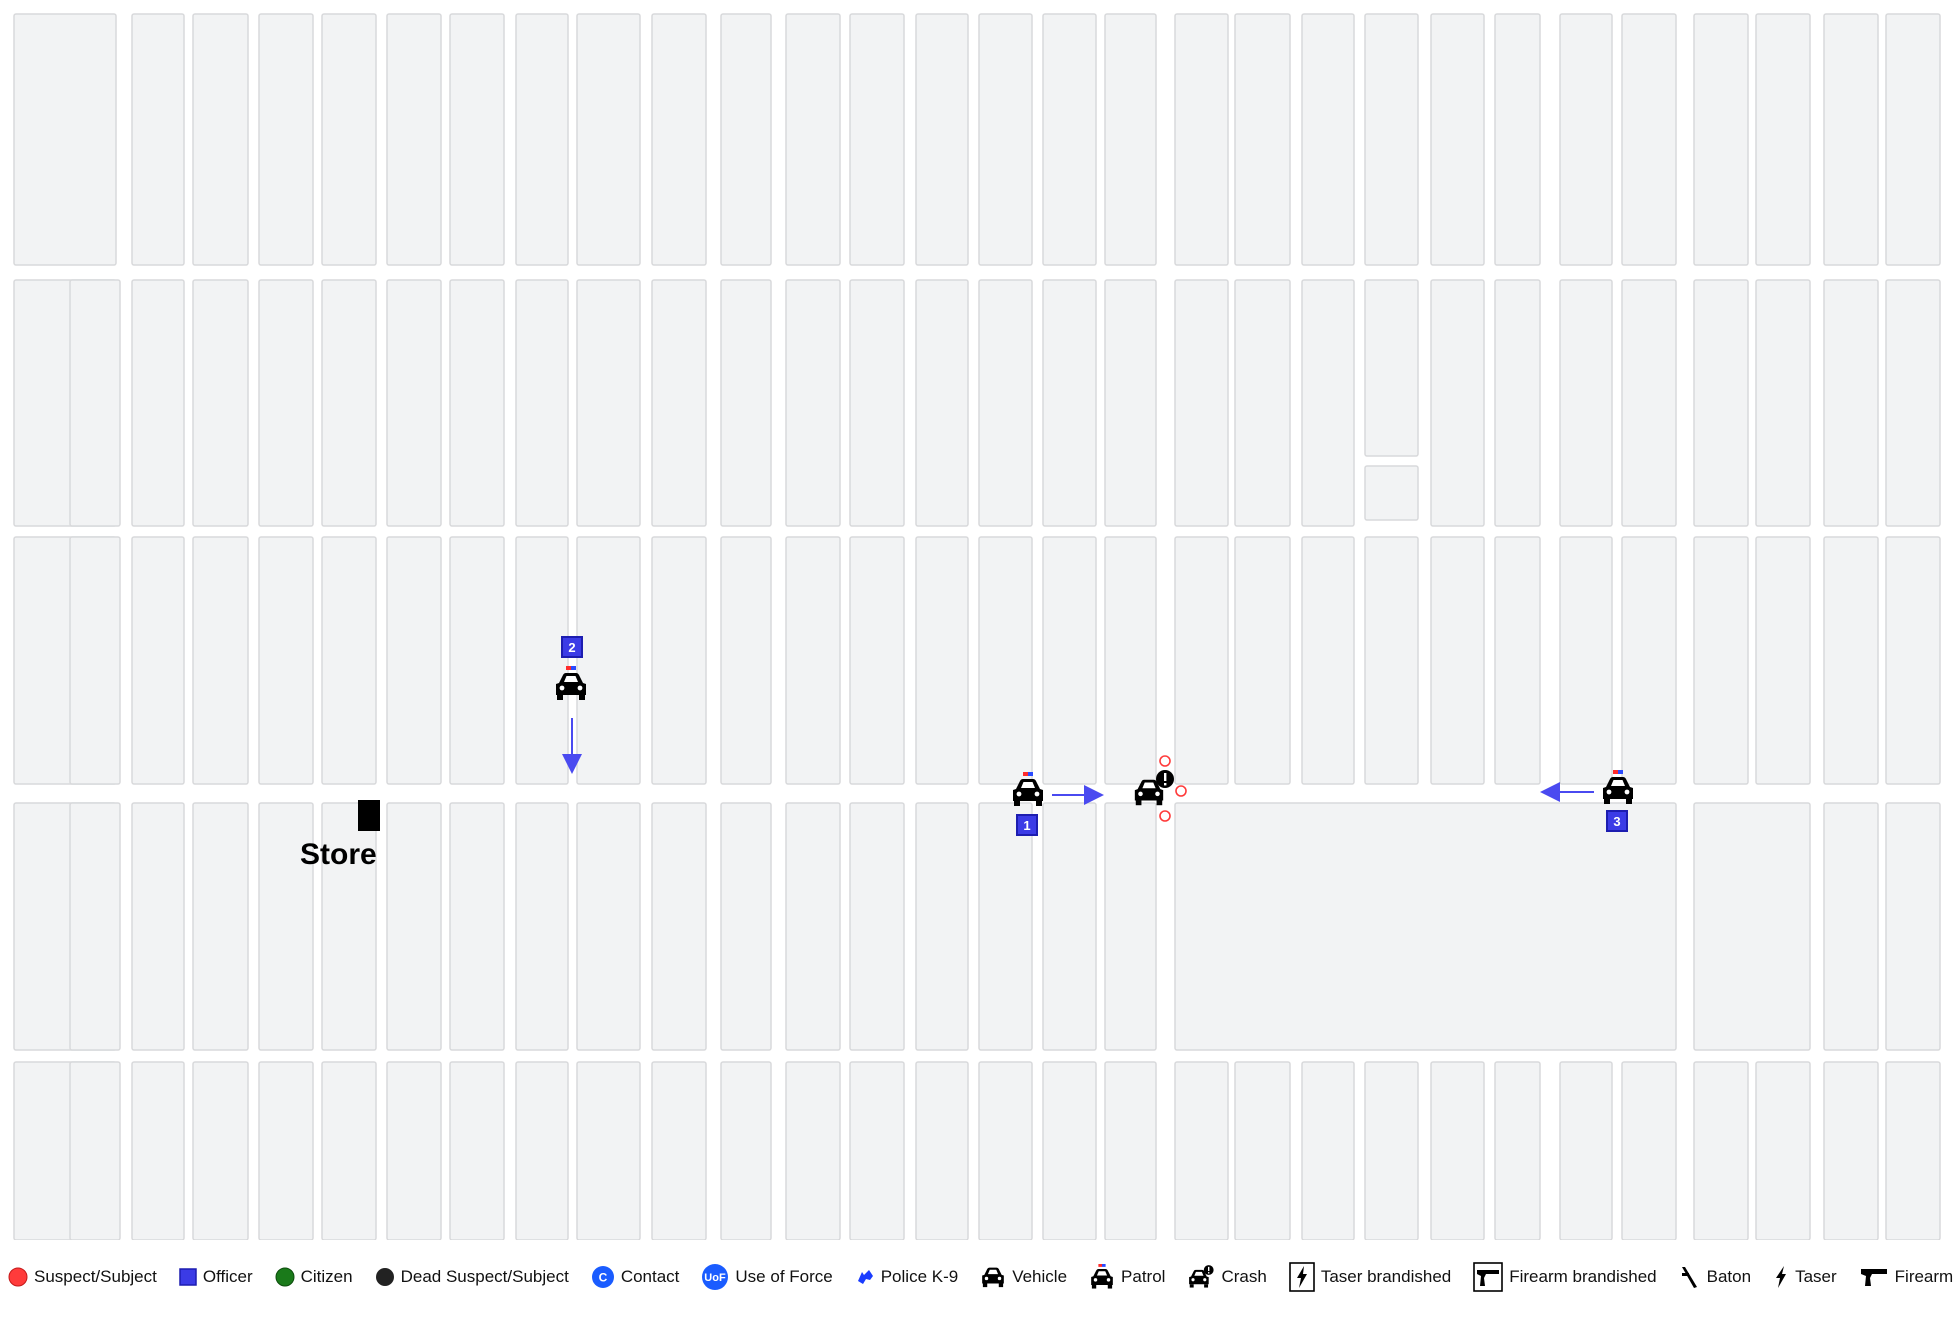 The width and height of the screenshot is (1958, 1318). I want to click on officer-3-patrol, so click(1586, 787).